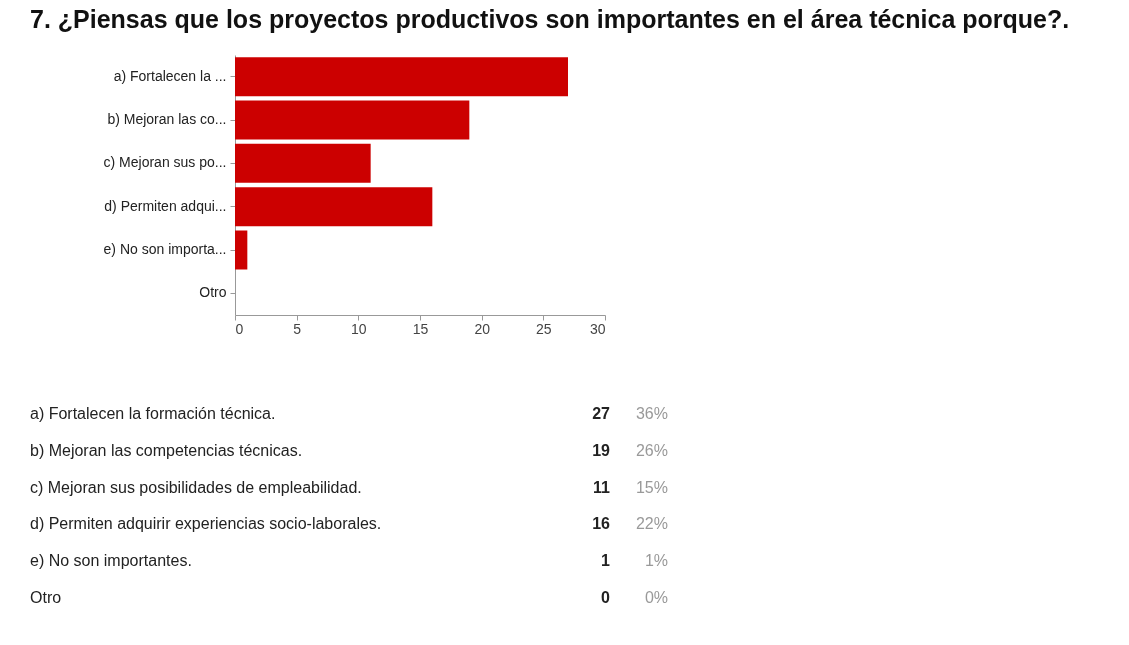 The image size is (1129, 645). Describe the element at coordinates (213, 292) in the screenshot. I see `y-tick-label: Otro` at that location.